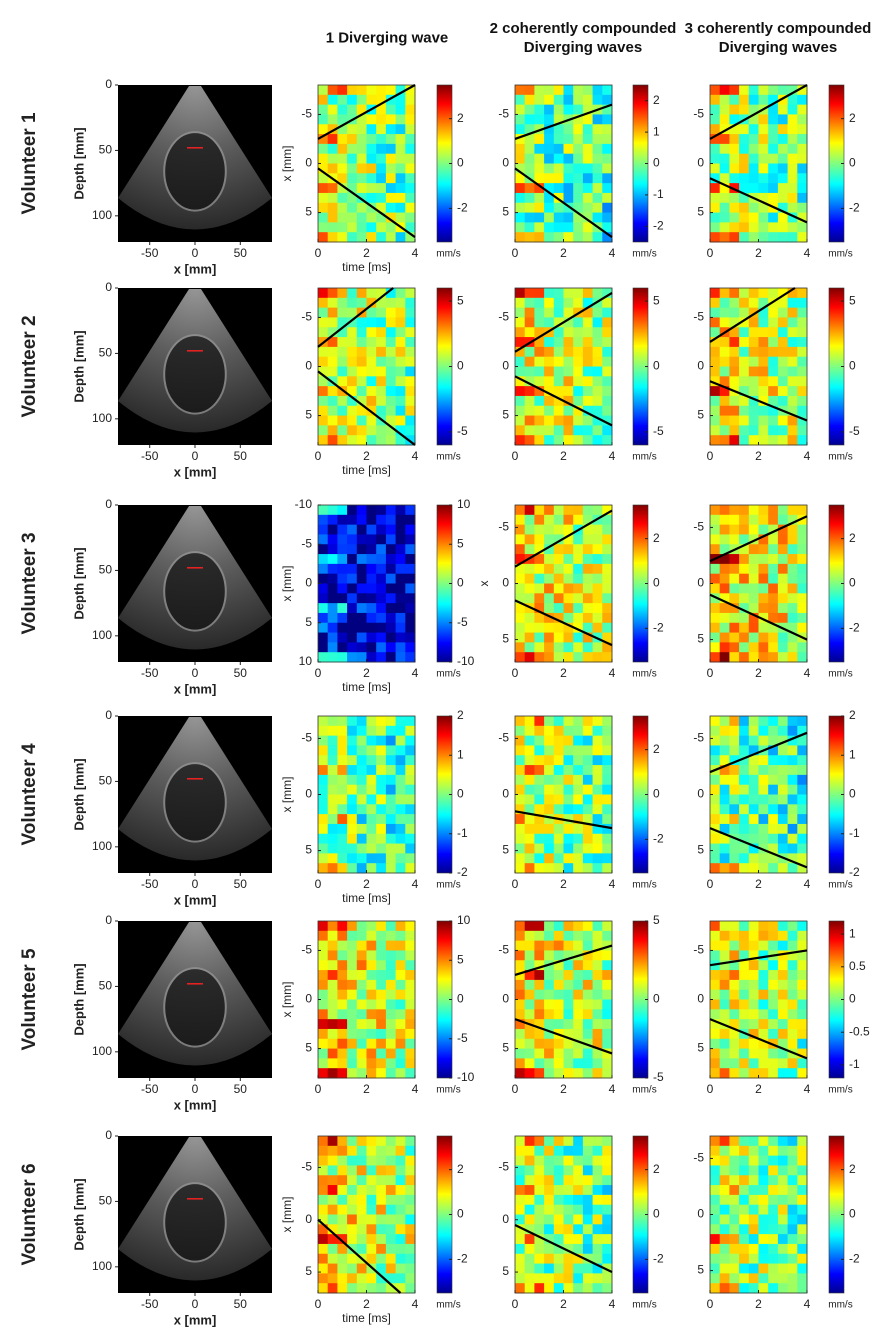 This screenshot has width=877, height=1343. I want to click on heatmap, so click(759, 164).